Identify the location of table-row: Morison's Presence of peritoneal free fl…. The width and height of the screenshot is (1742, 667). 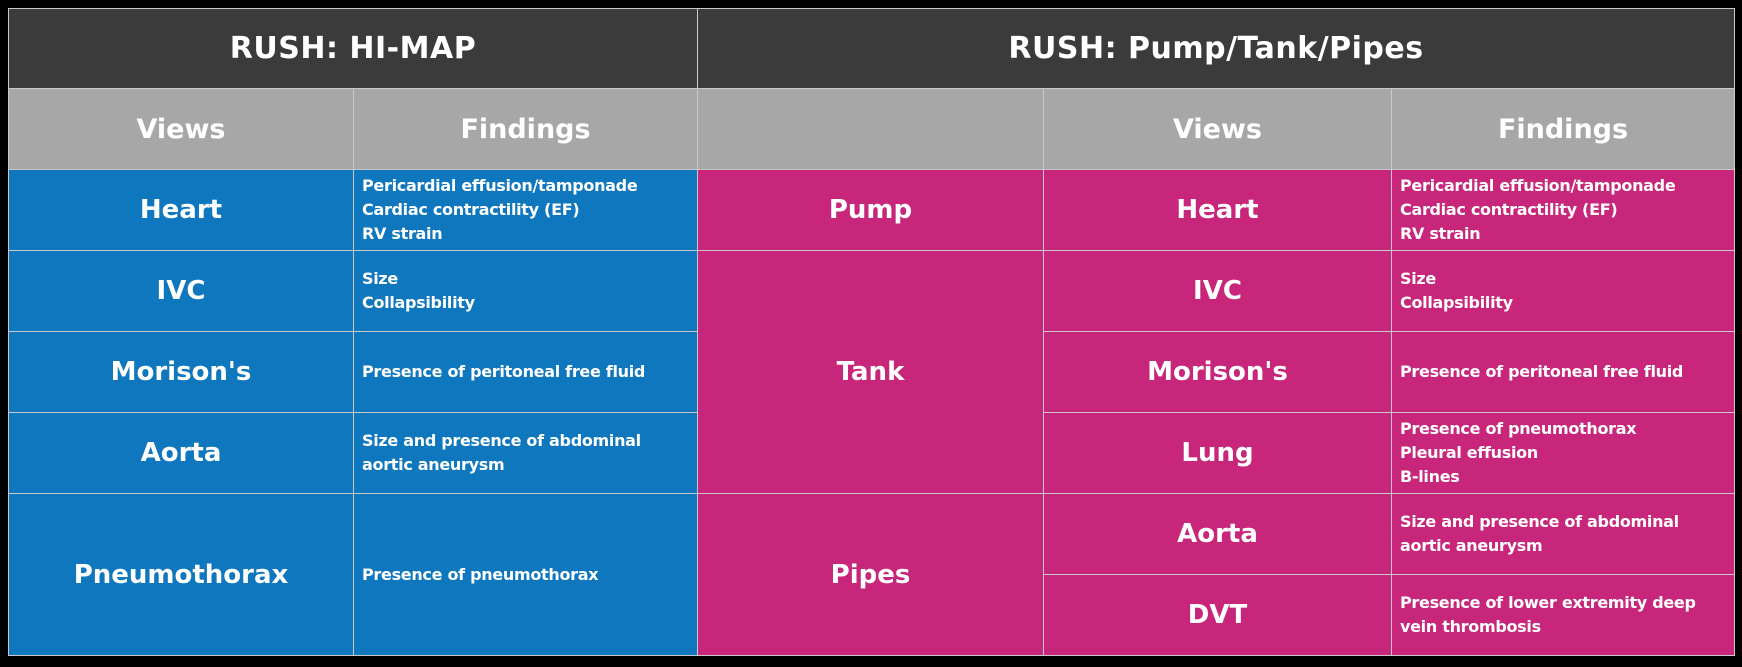
(871, 372).